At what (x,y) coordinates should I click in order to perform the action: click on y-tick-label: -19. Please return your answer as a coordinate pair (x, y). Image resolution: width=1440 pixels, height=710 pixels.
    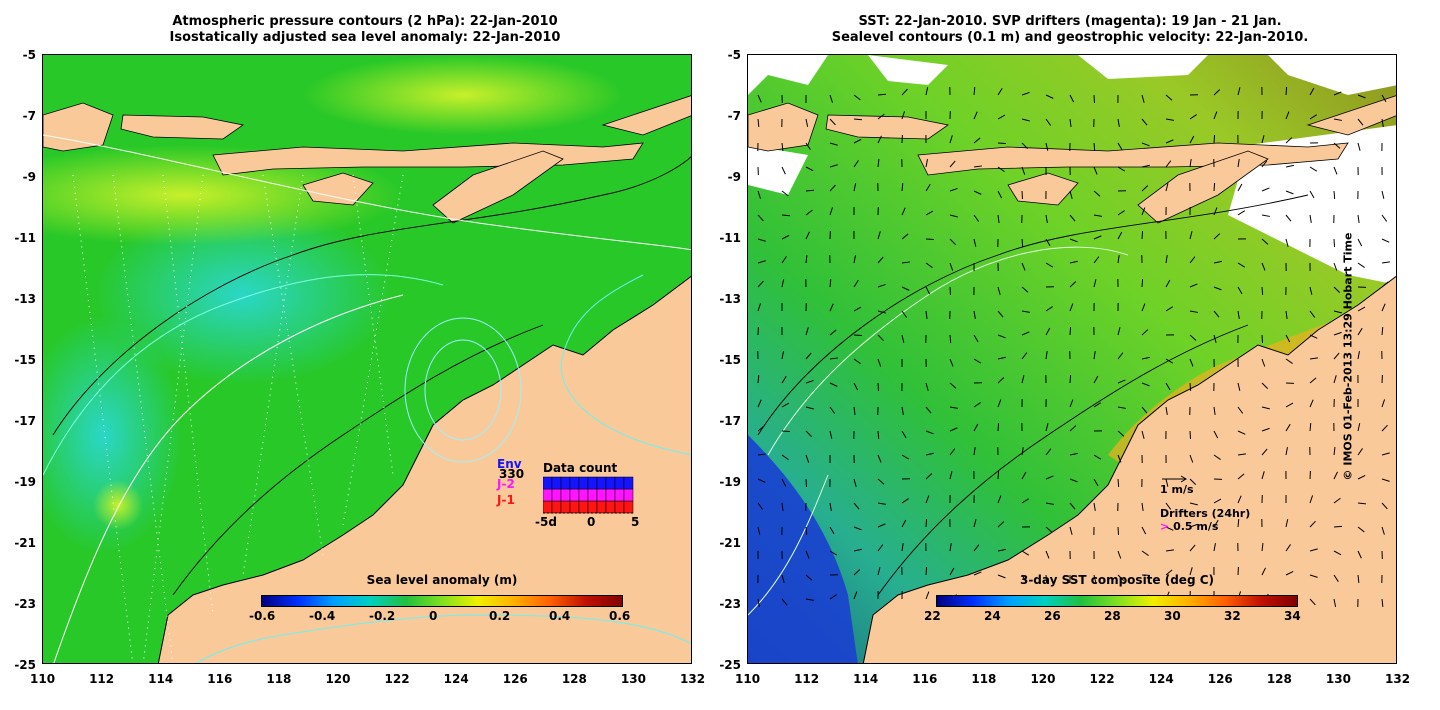
    Looking at the image, I should click on (25, 482).